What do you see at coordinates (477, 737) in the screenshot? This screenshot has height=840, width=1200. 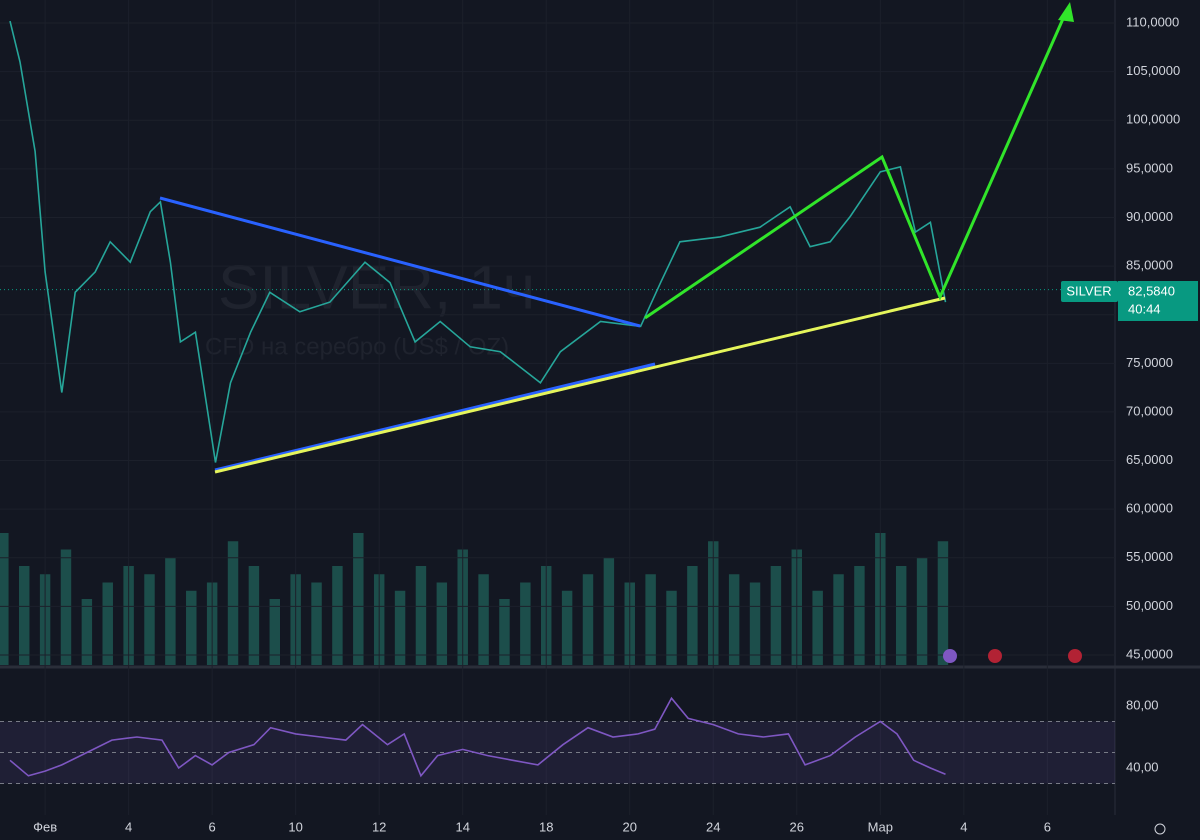 I see `series-line` at bounding box center [477, 737].